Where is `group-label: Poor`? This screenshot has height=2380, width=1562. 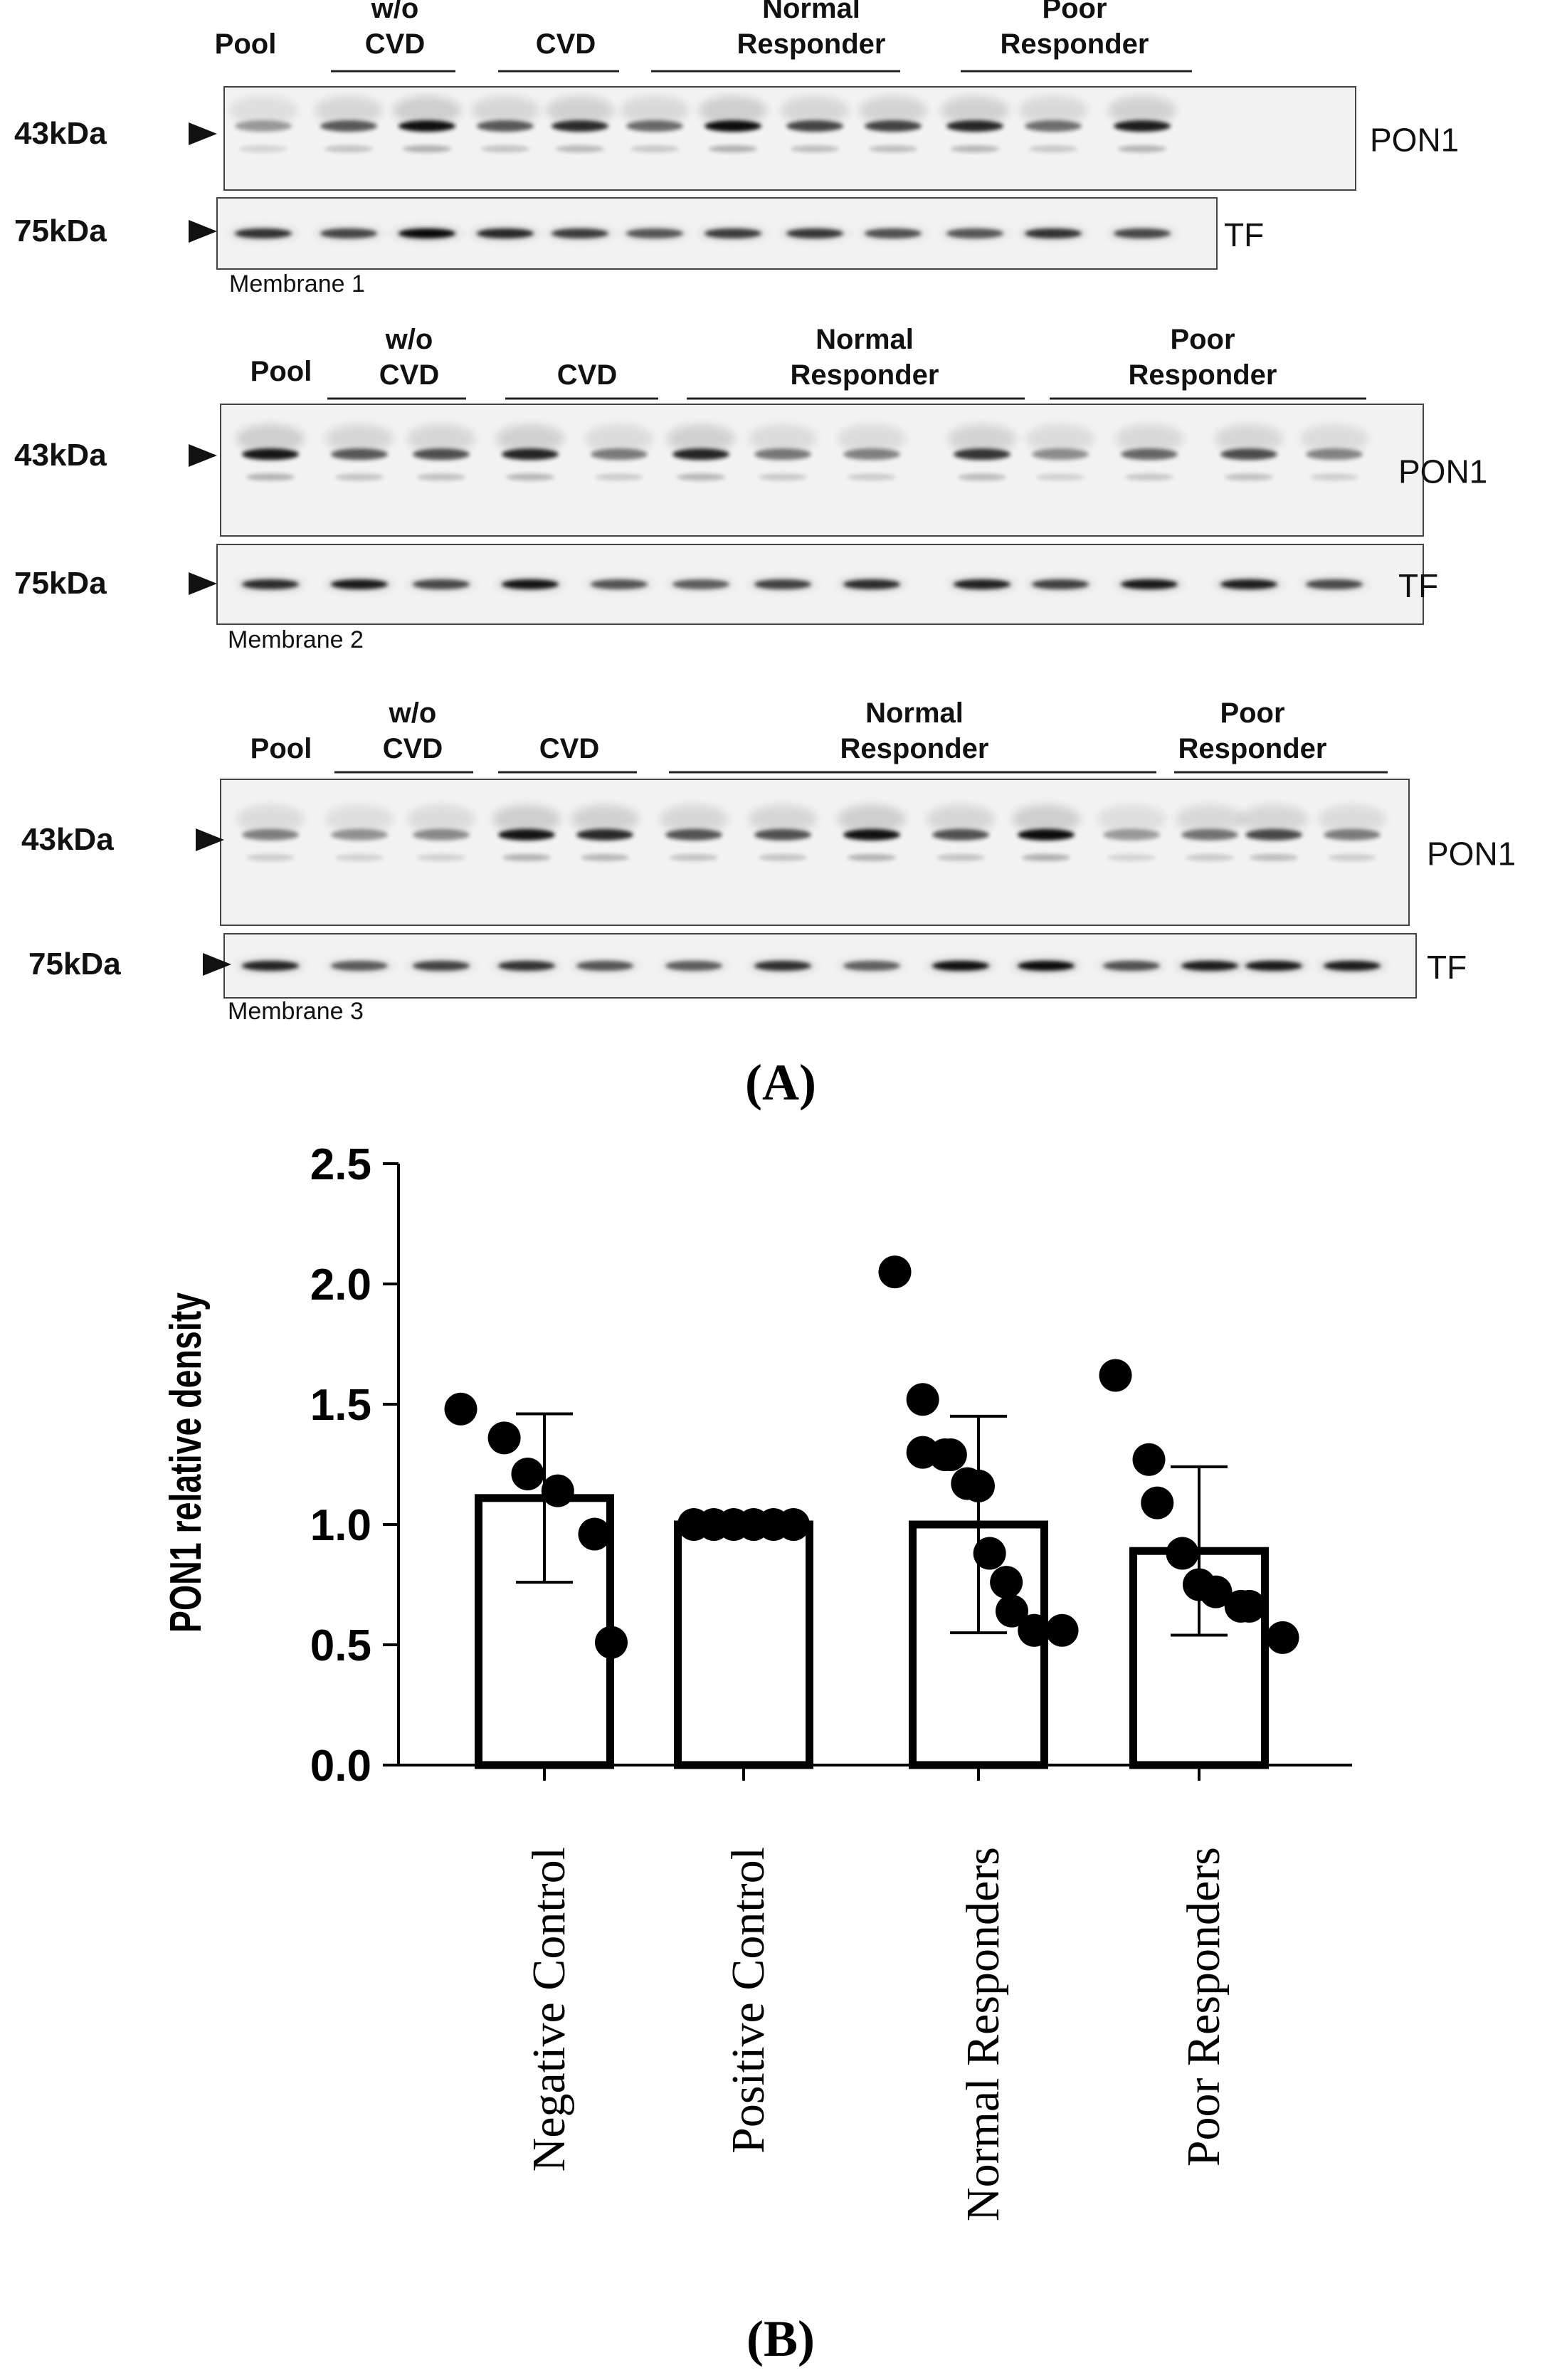
group-label: Poor is located at coordinates (1202, 339).